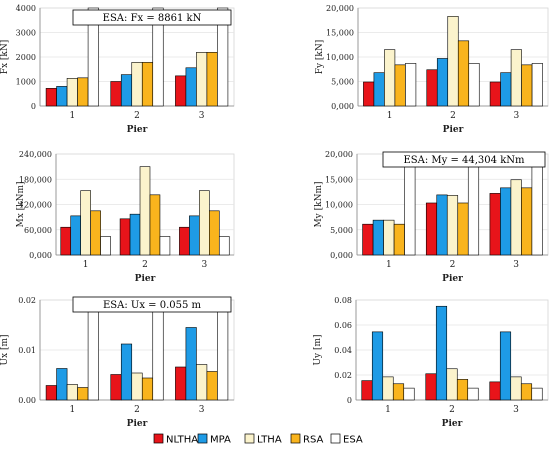 The height and width of the screenshot is (450, 550). I want to click on chart-panel-6: 0 0.02 0.04 0.06 0.08 Uy [m] 1 2 3 Pier, so click(431, 362).